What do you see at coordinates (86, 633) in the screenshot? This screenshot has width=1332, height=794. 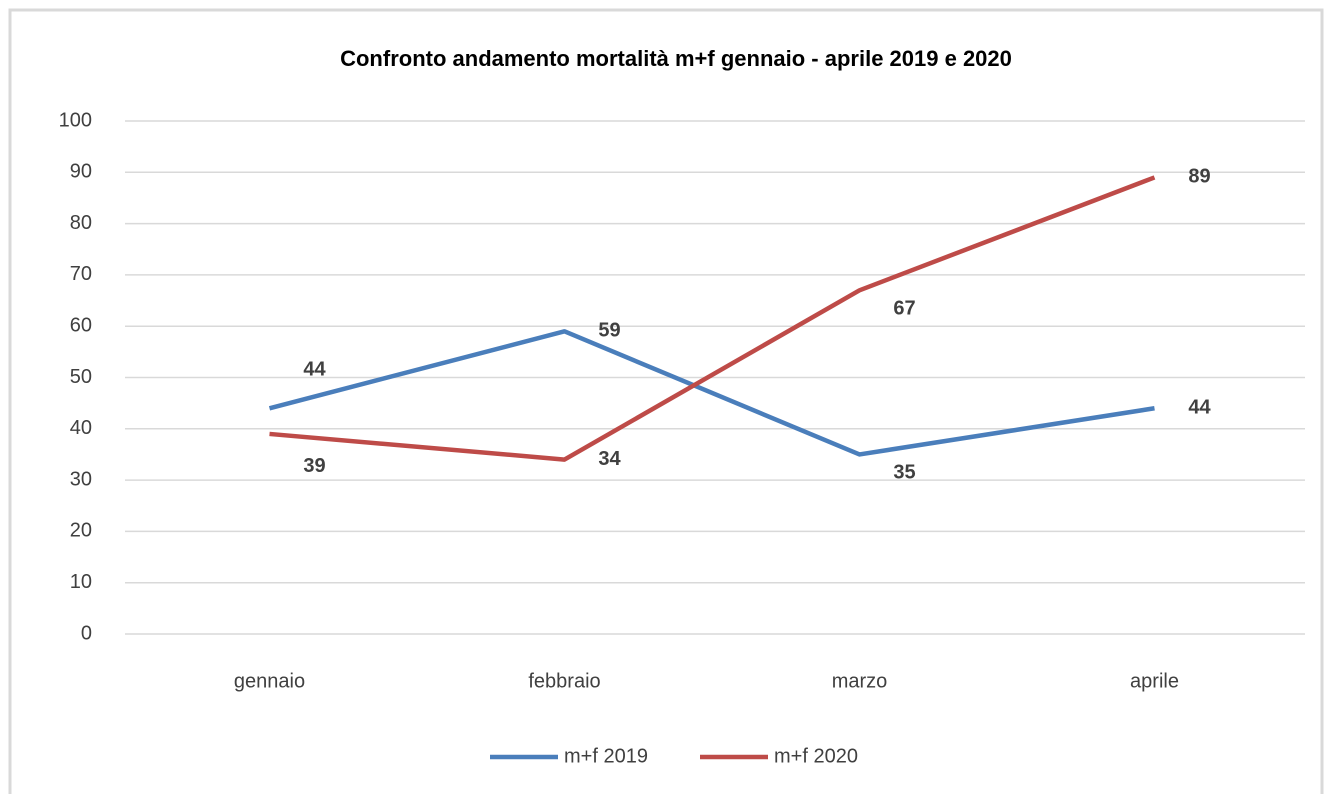 I see `y-tick-label: 0` at bounding box center [86, 633].